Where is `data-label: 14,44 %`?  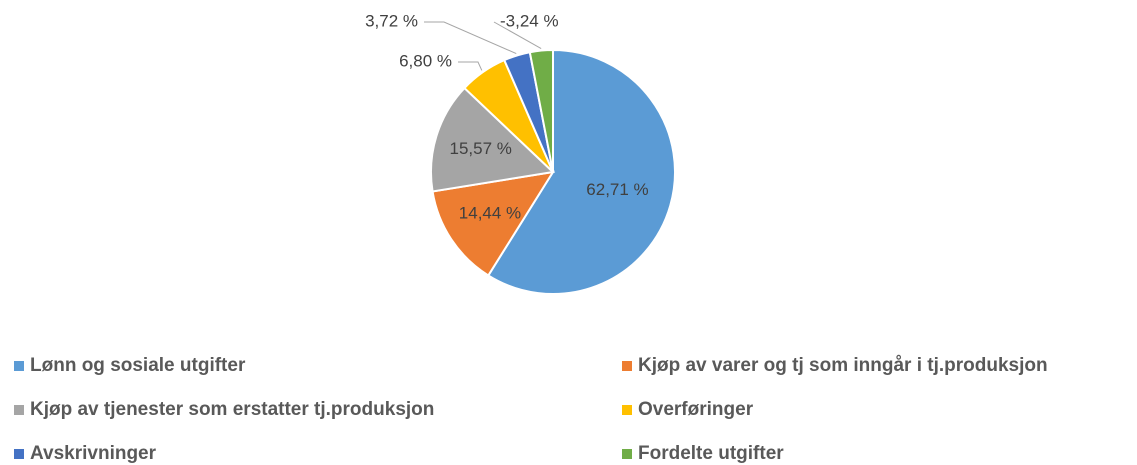
data-label: 14,44 % is located at coordinates (490, 212).